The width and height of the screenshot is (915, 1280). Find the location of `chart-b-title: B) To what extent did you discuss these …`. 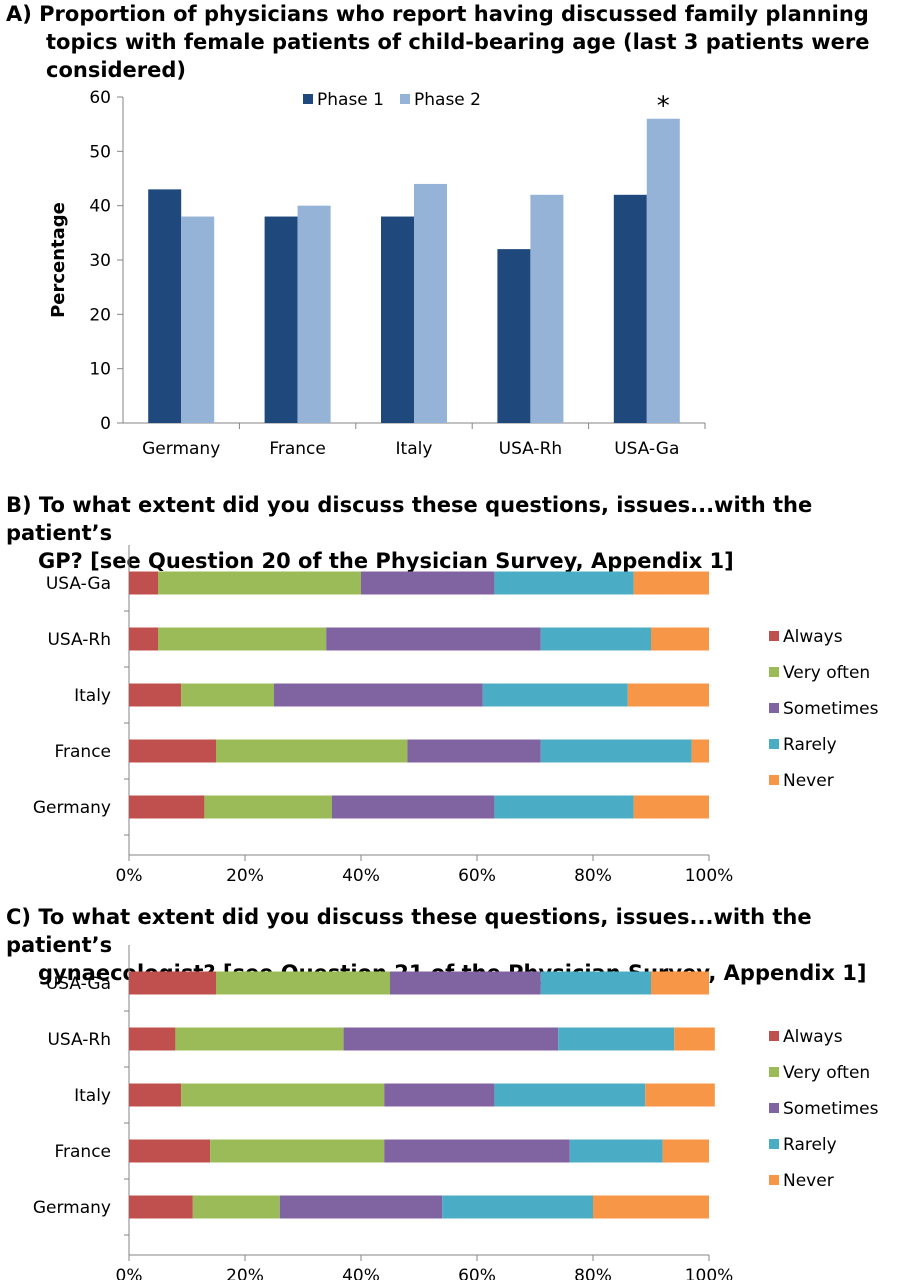

chart-b-title: B) To what extent did you discuss these … is located at coordinates (409, 533).